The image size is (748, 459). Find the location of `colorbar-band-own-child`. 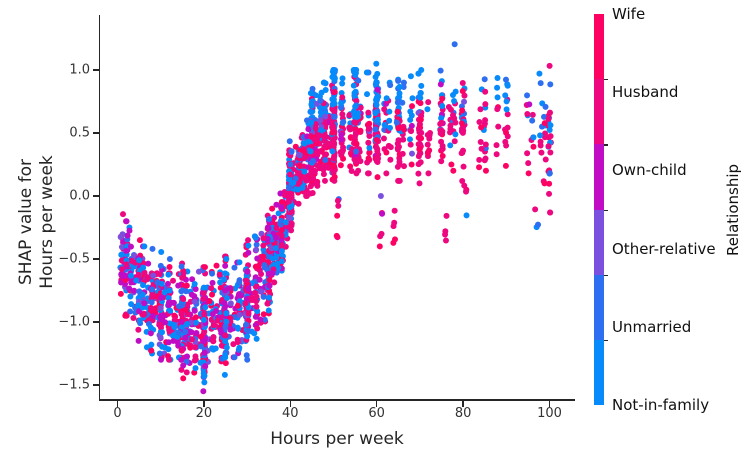

colorbar-band-own-child is located at coordinates (599, 177).